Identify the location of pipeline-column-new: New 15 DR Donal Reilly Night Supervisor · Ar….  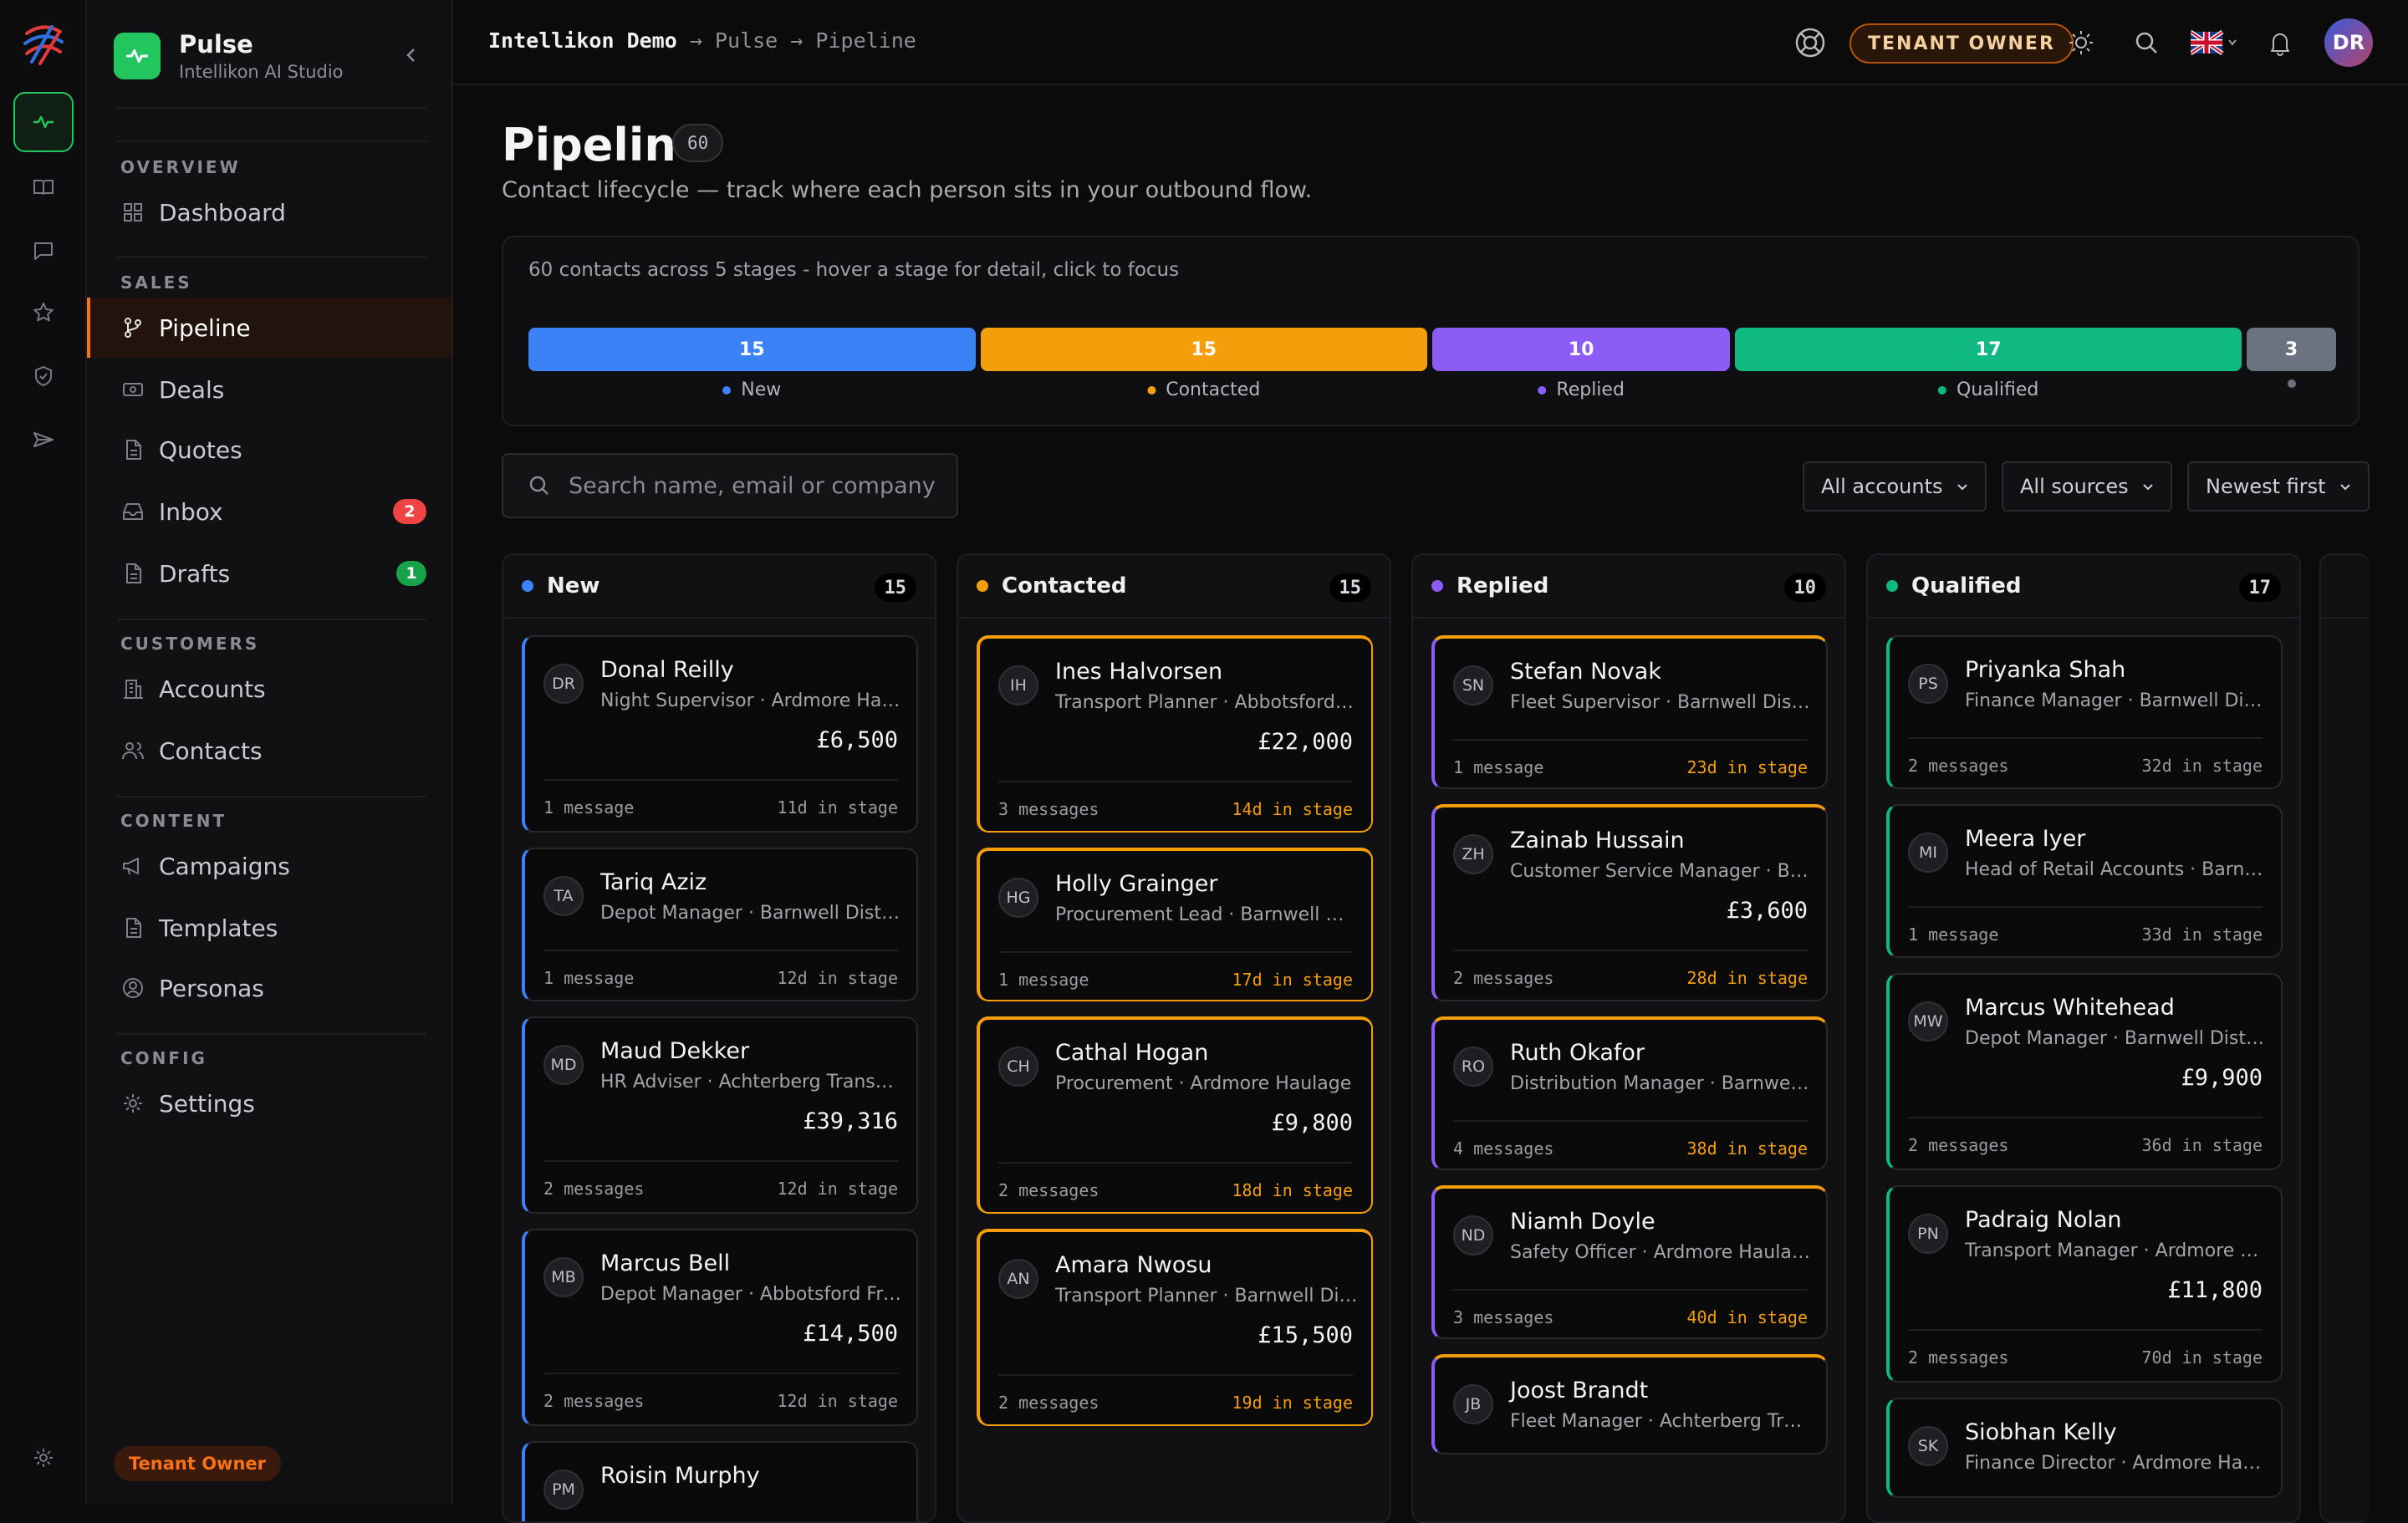
(719, 1038).